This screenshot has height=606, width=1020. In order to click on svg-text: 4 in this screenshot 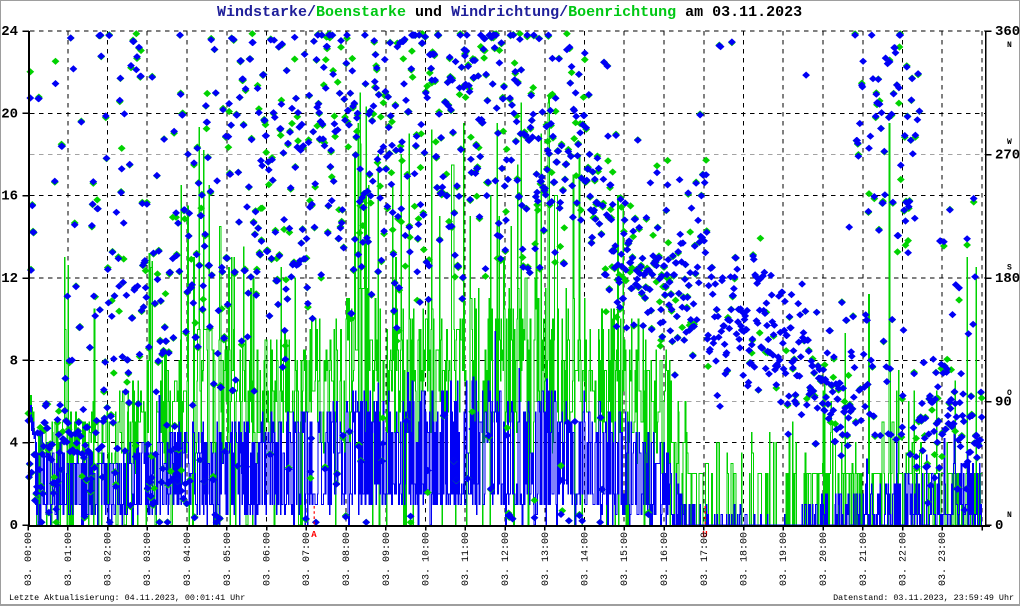, I will do `click(14, 444)`.